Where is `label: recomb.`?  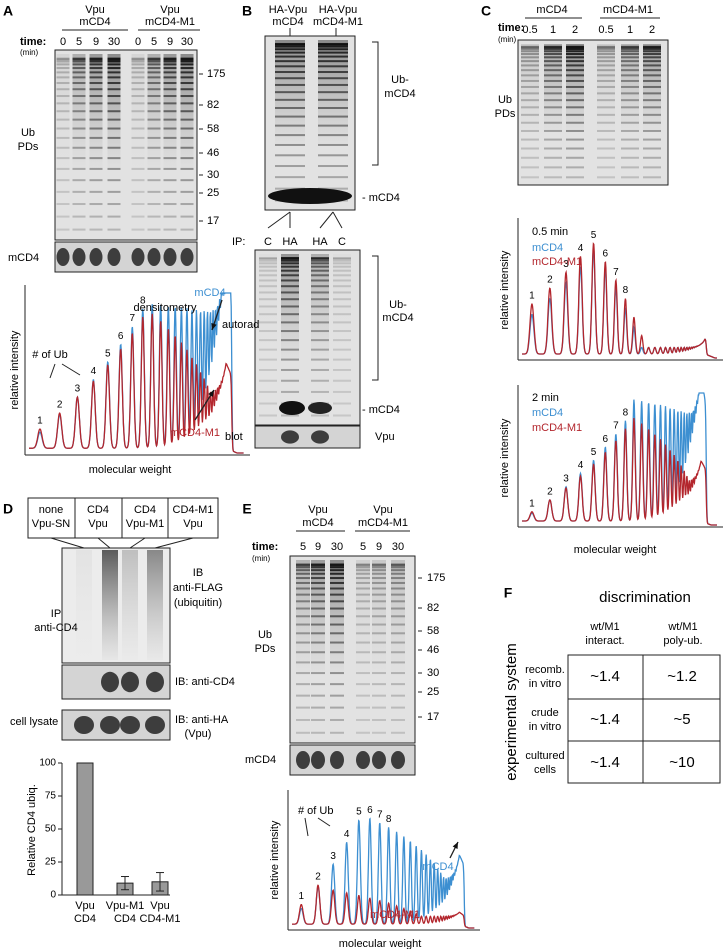
label: recomb. is located at coordinates (545, 670).